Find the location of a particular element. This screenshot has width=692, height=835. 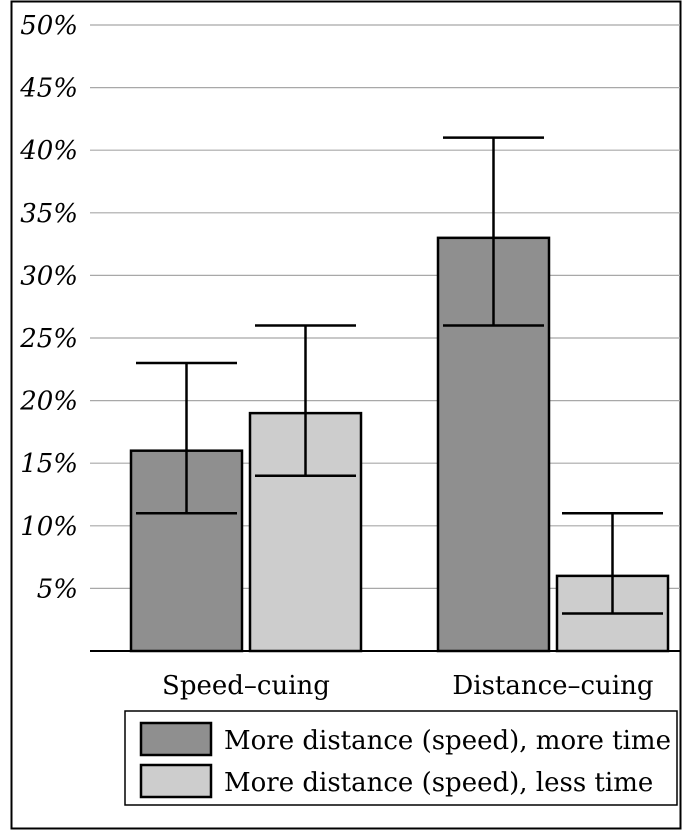

y-axis-tick-labels: 5% 10% 15% 20% 25% 30% 35% 40% 45% 50% is located at coordinates (48, 307).